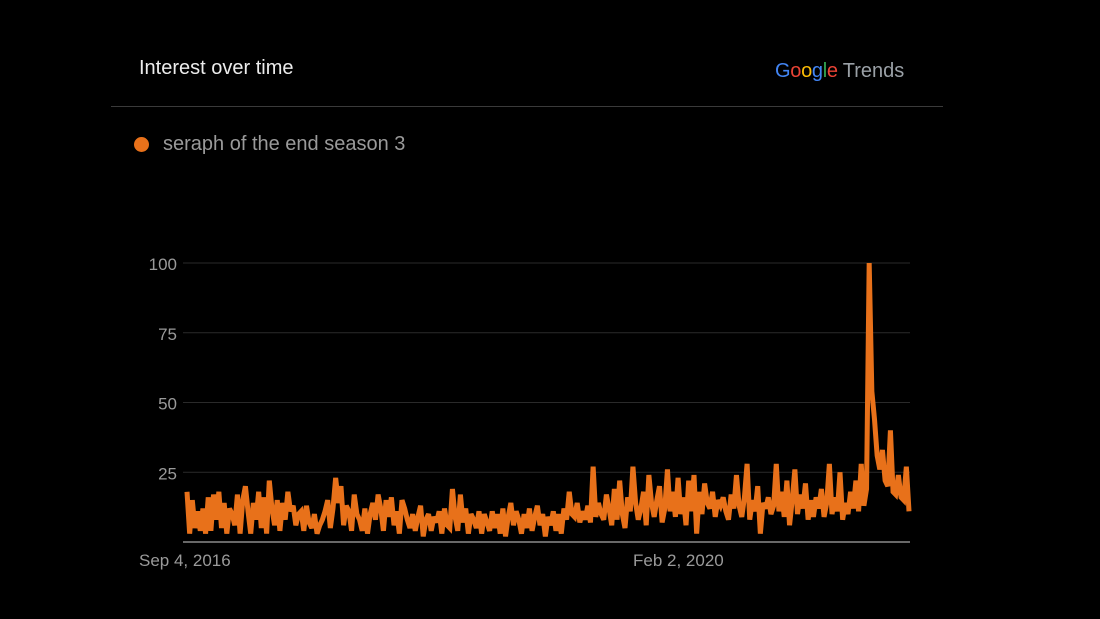 This screenshot has width=1100, height=619. I want to click on legend-series-label: seraph of the end season 3, so click(284, 144).